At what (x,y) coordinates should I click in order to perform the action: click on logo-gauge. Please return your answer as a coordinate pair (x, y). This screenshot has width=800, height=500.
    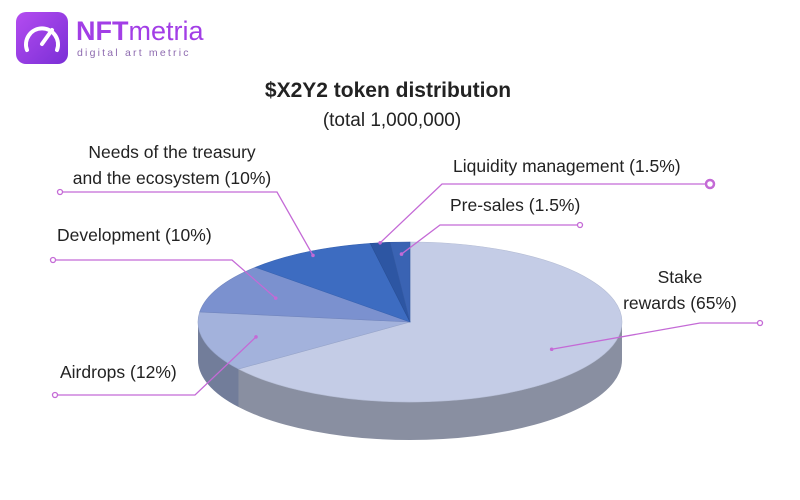
    Looking at the image, I should click on (42, 39).